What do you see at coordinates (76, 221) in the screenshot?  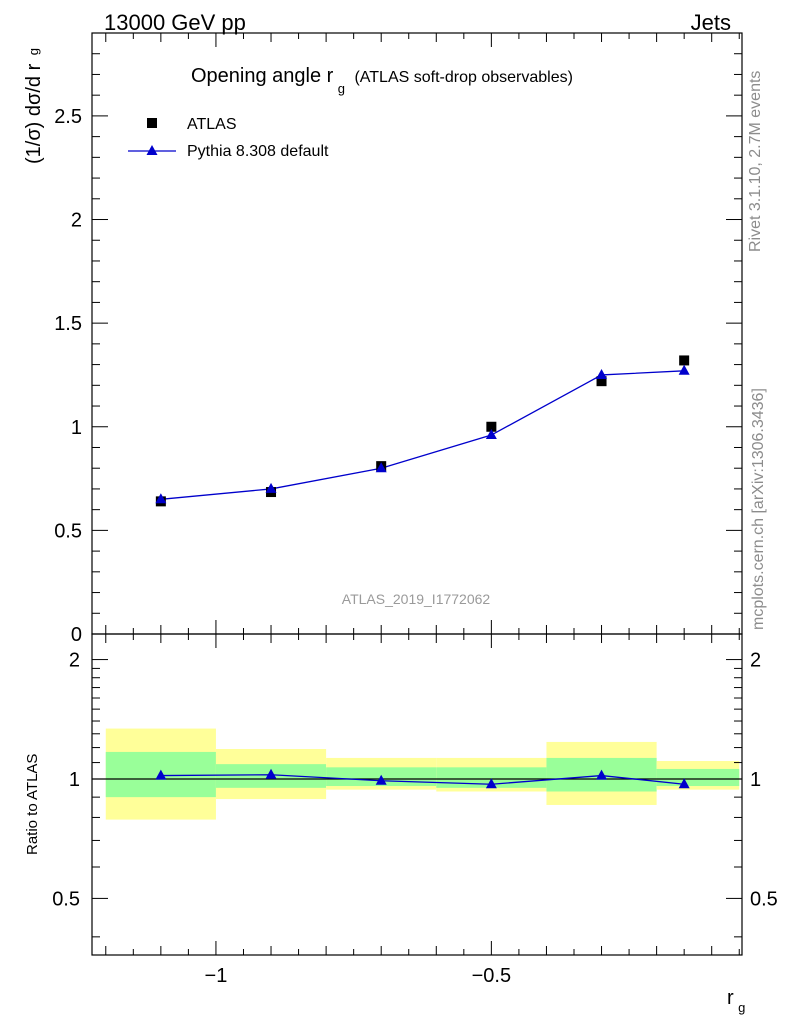 I see `main-y-tick-label-4: 2` at bounding box center [76, 221].